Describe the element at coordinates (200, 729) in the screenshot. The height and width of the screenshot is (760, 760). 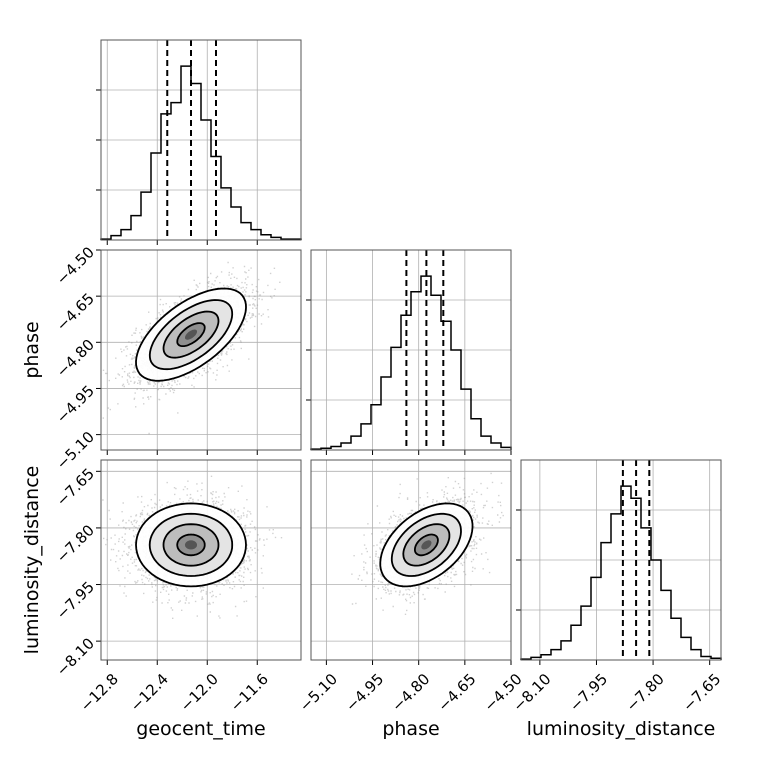
I see `x-axis-label: geocent_time` at that location.